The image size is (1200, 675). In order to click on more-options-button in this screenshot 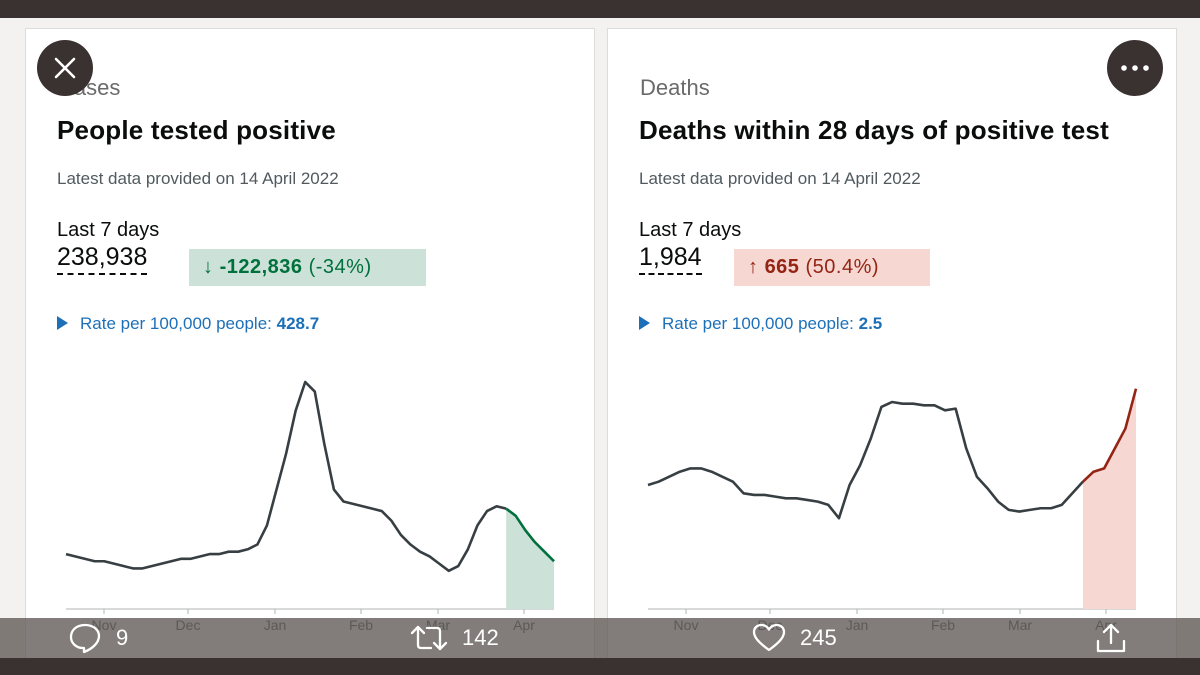, I will do `click(1135, 68)`.